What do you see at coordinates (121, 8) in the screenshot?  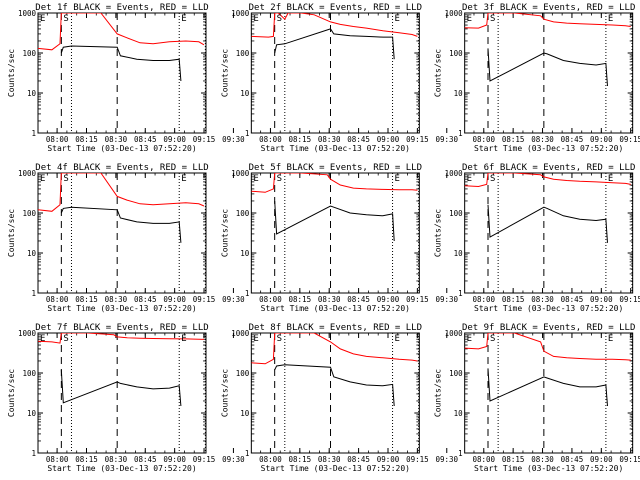 I see `panel-title: Det 1f BLACK = Events, RED = LLD` at bounding box center [121, 8].